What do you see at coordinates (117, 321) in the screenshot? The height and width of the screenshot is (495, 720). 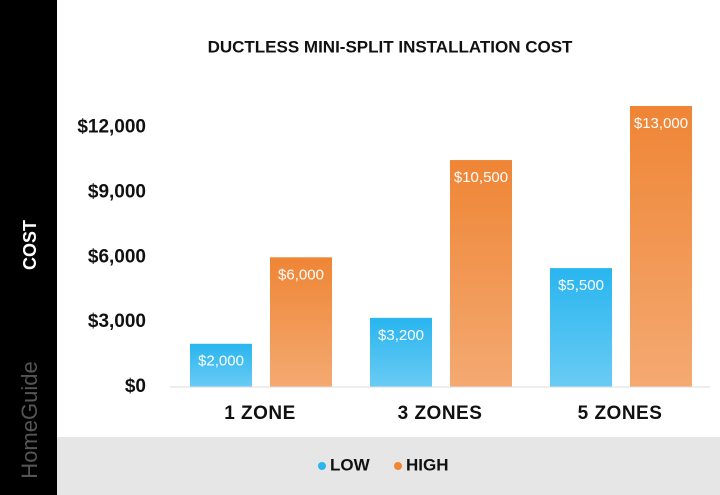 I see `y-tick-label: $3,000` at bounding box center [117, 321].